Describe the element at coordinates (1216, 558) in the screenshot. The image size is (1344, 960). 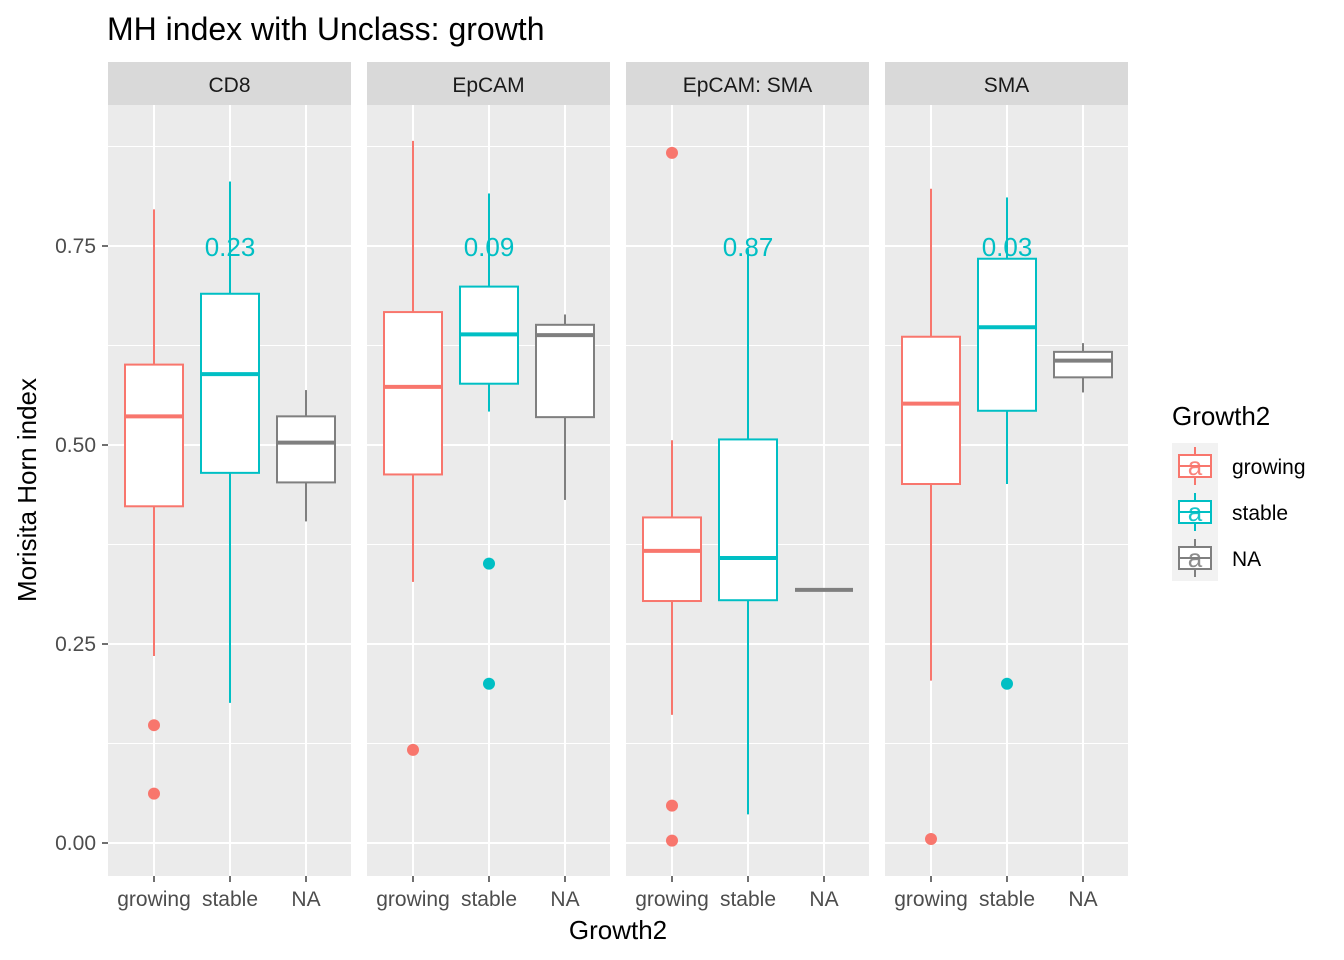
I see `legend-key-NA: a NA` at that location.